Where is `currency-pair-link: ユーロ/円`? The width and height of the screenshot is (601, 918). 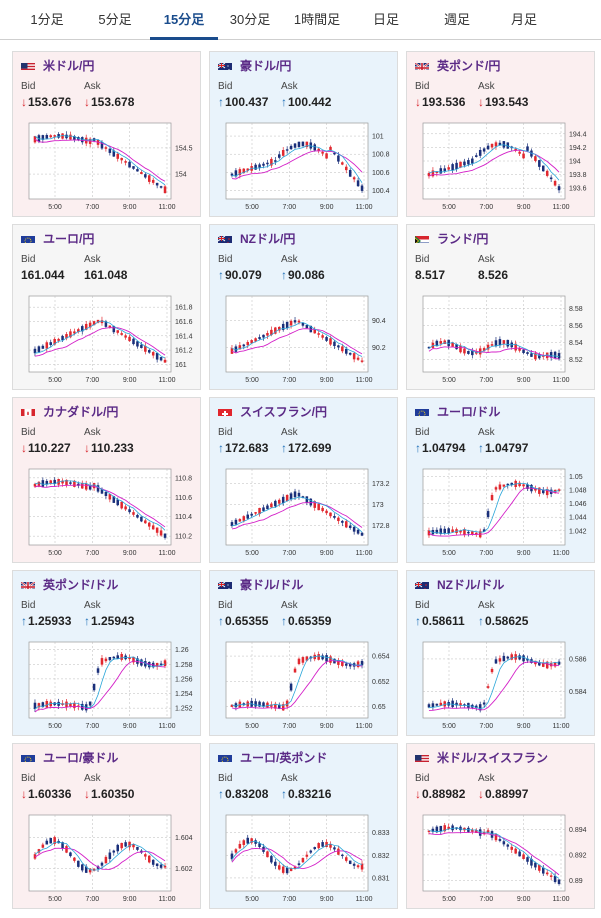
currency-pair-link: ユーロ/円 is located at coordinates (57, 238).